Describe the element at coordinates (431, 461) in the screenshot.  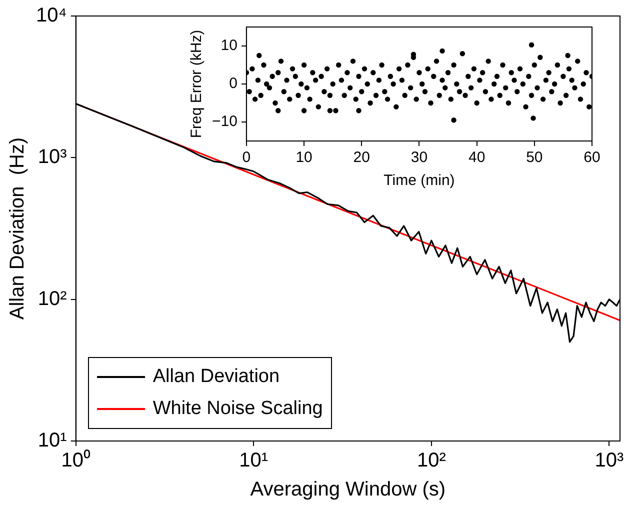
I see `x-tick-label: 10²` at that location.